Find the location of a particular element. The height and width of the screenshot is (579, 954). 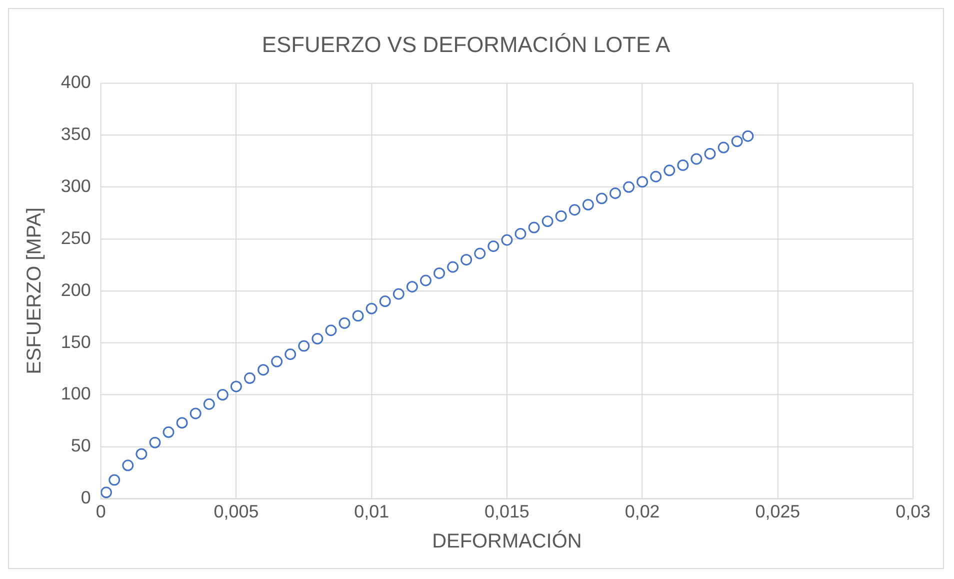

y-tick-label: 150 is located at coordinates (75, 342).